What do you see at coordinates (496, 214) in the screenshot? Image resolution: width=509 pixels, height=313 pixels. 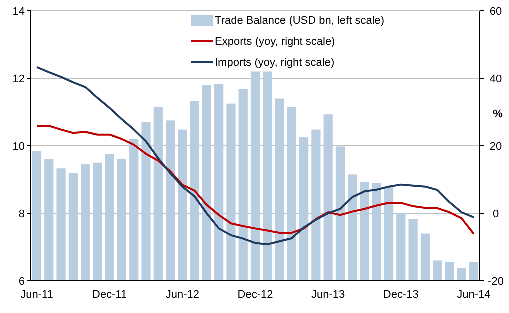 I see `y2-tick-label: 0` at bounding box center [496, 214].